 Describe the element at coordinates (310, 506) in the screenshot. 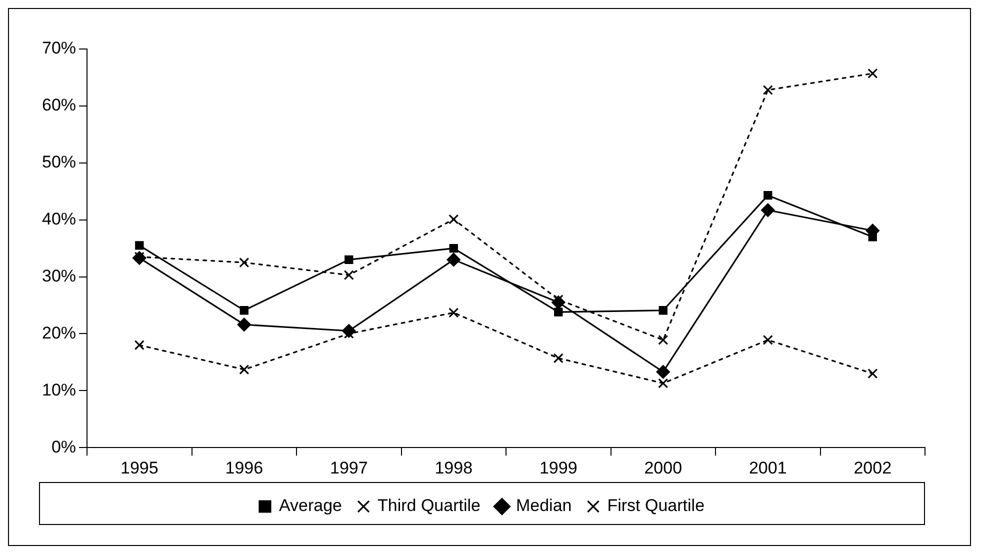

I see `legend-label: Average` at that location.